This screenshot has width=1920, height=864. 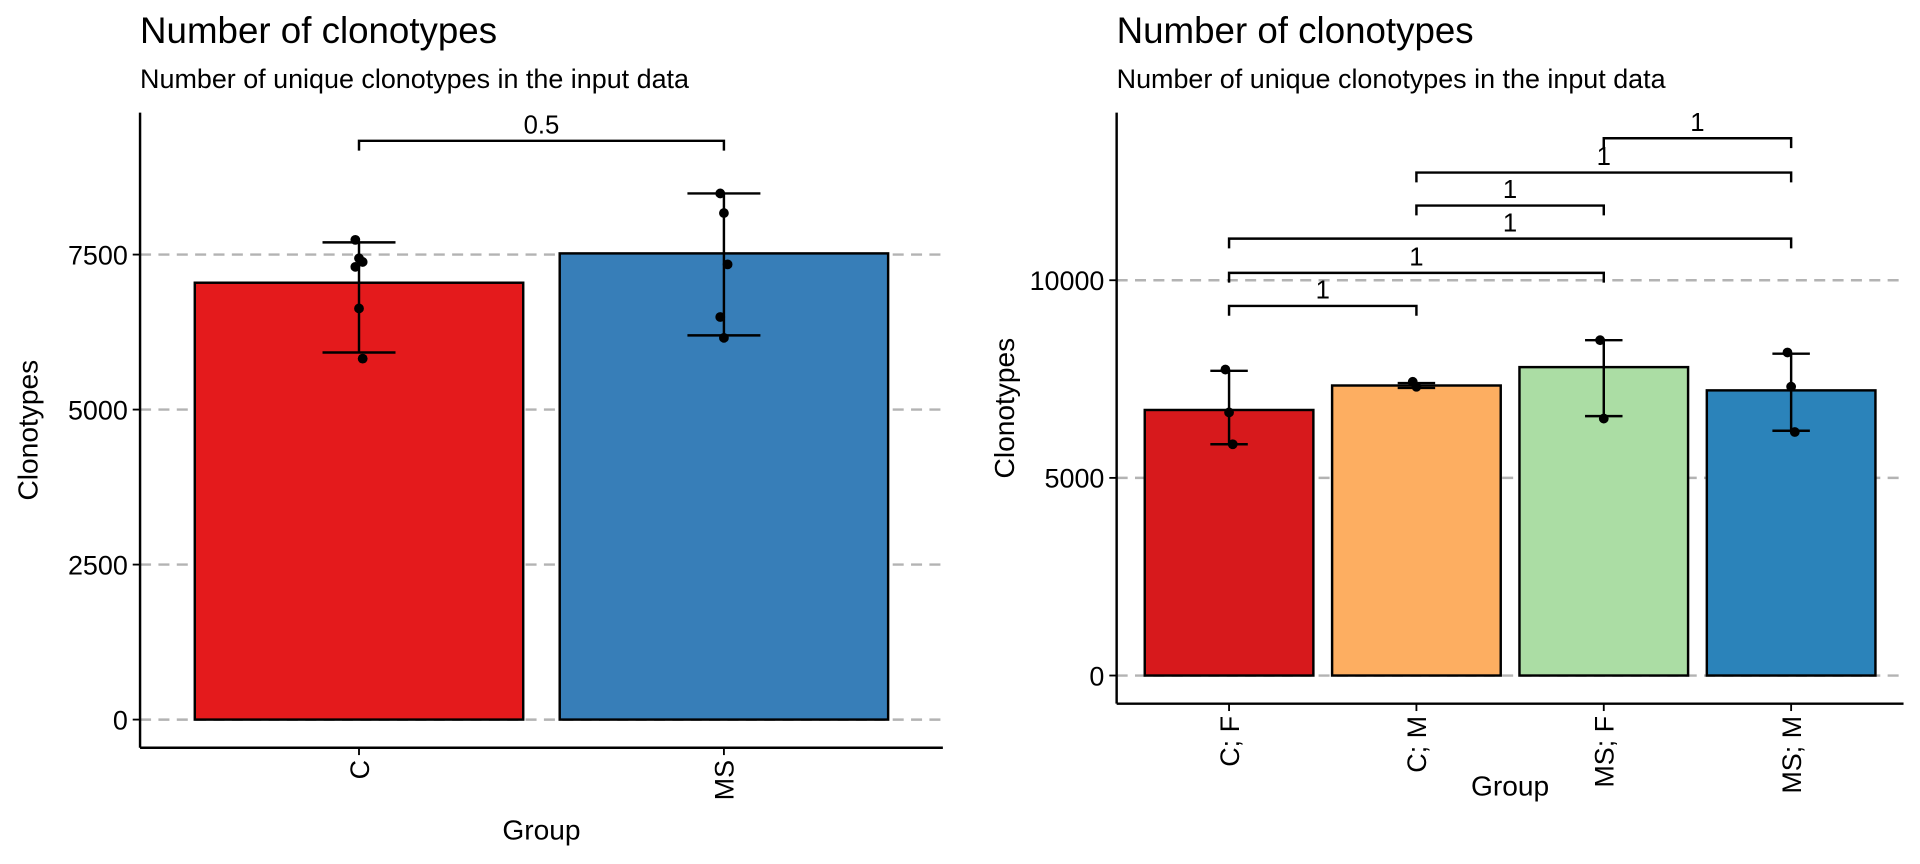 What do you see at coordinates (725, 780) in the screenshot?
I see `x-tick-label: MS` at bounding box center [725, 780].